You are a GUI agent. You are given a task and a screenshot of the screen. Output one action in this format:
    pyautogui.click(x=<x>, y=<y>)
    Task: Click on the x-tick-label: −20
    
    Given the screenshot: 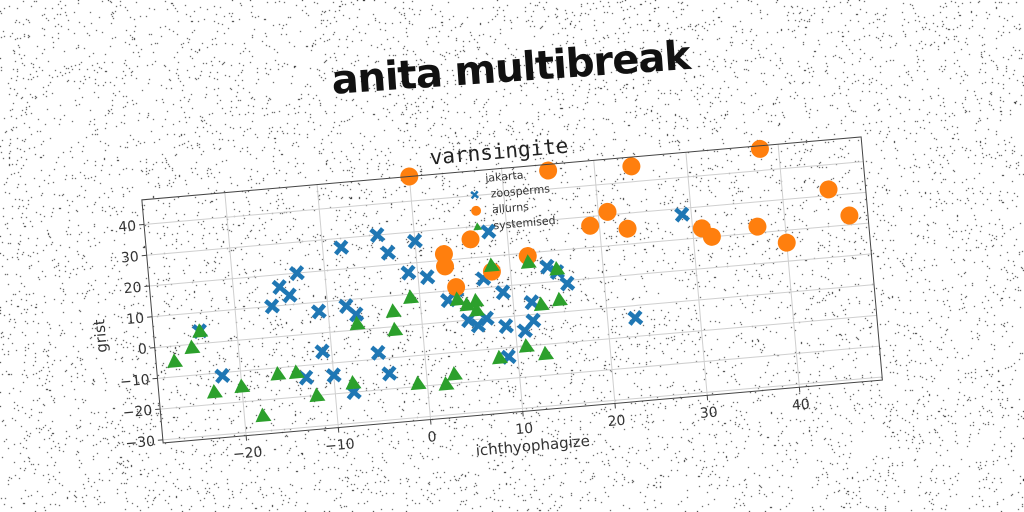 What is the action you would take?
    pyautogui.click(x=247, y=453)
    